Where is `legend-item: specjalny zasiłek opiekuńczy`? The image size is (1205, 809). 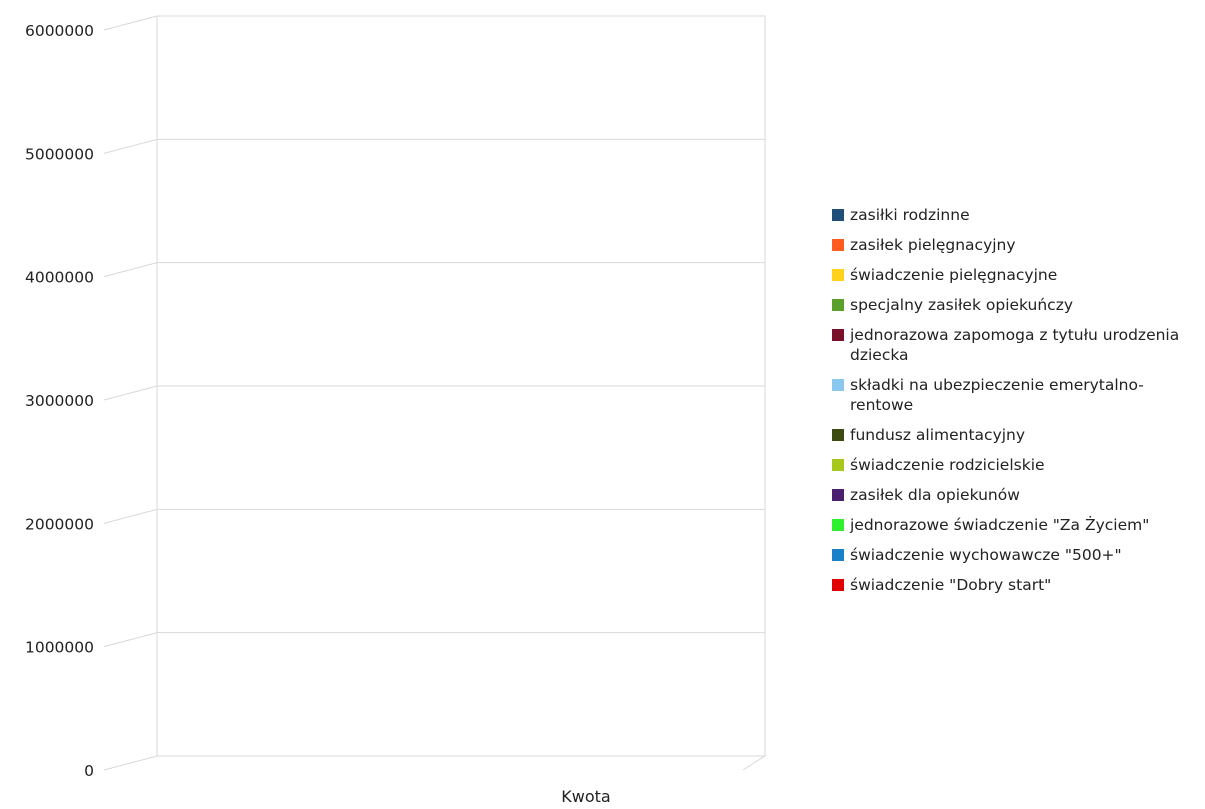
legend-item: specjalny zasiłek opiekuńczy is located at coordinates (1017, 305).